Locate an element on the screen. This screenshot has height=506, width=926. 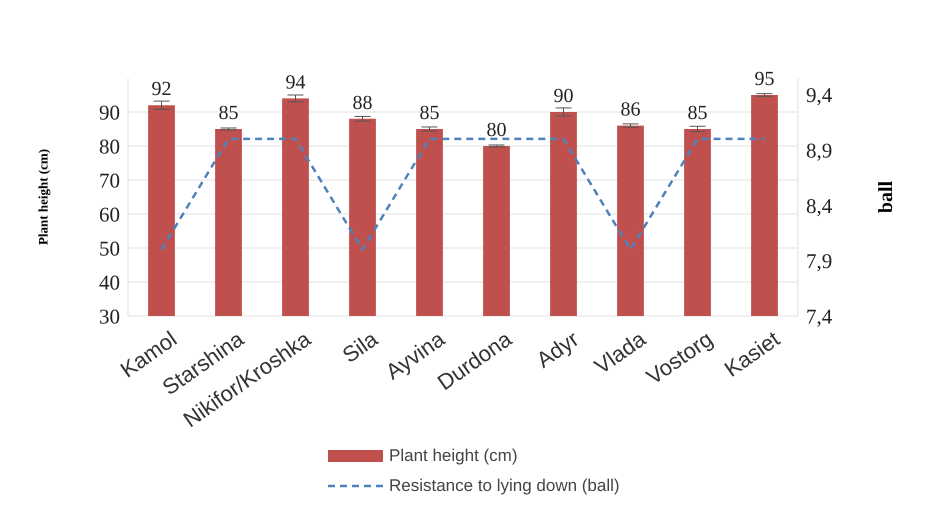
y2-tick-label: 8,9 is located at coordinates (819, 150).